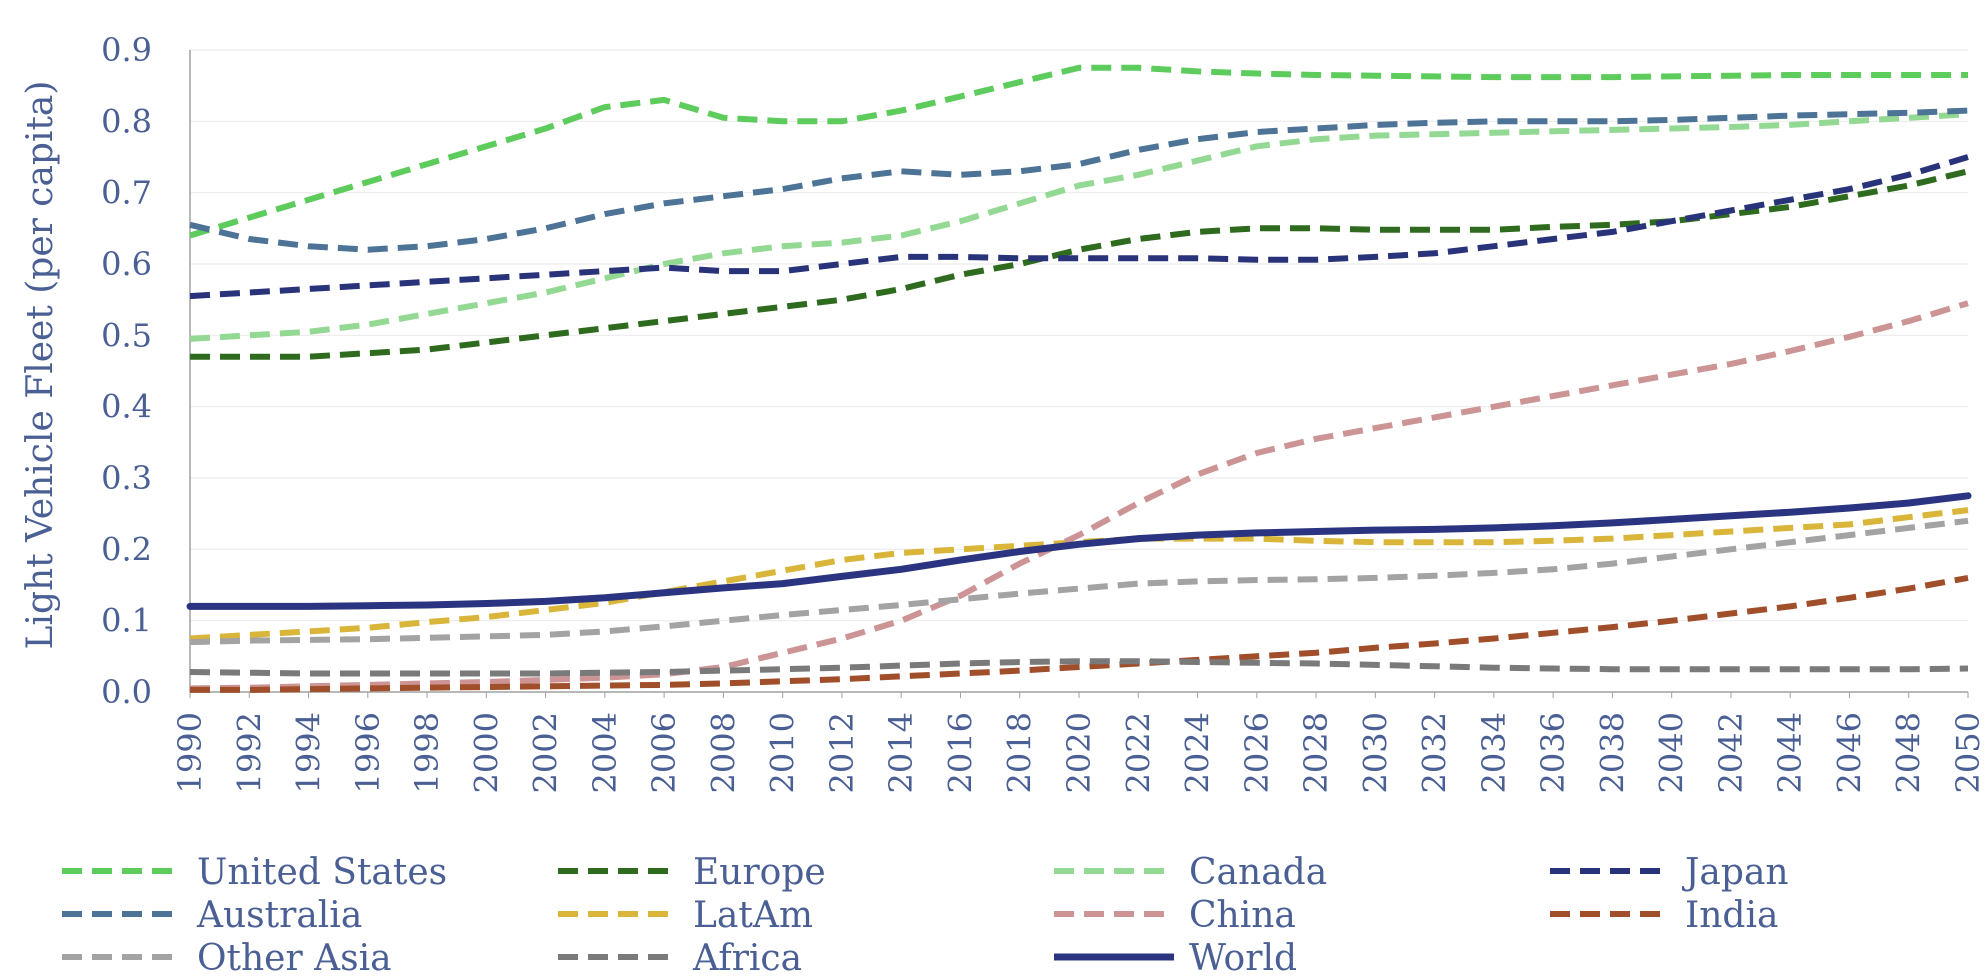 Image resolution: width=1985 pixels, height=980 pixels. Describe the element at coordinates (126, 264) in the screenshot. I see `y-tick-label: 0.6` at that location.